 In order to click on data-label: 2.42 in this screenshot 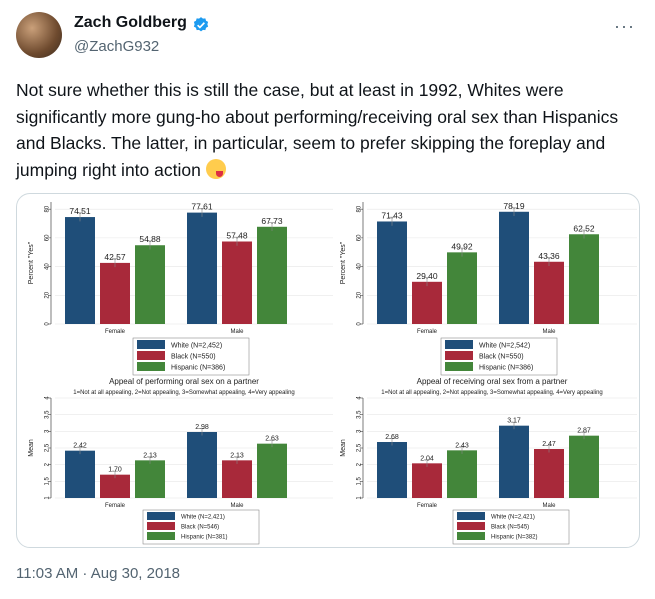, I will do `click(80, 446)`.